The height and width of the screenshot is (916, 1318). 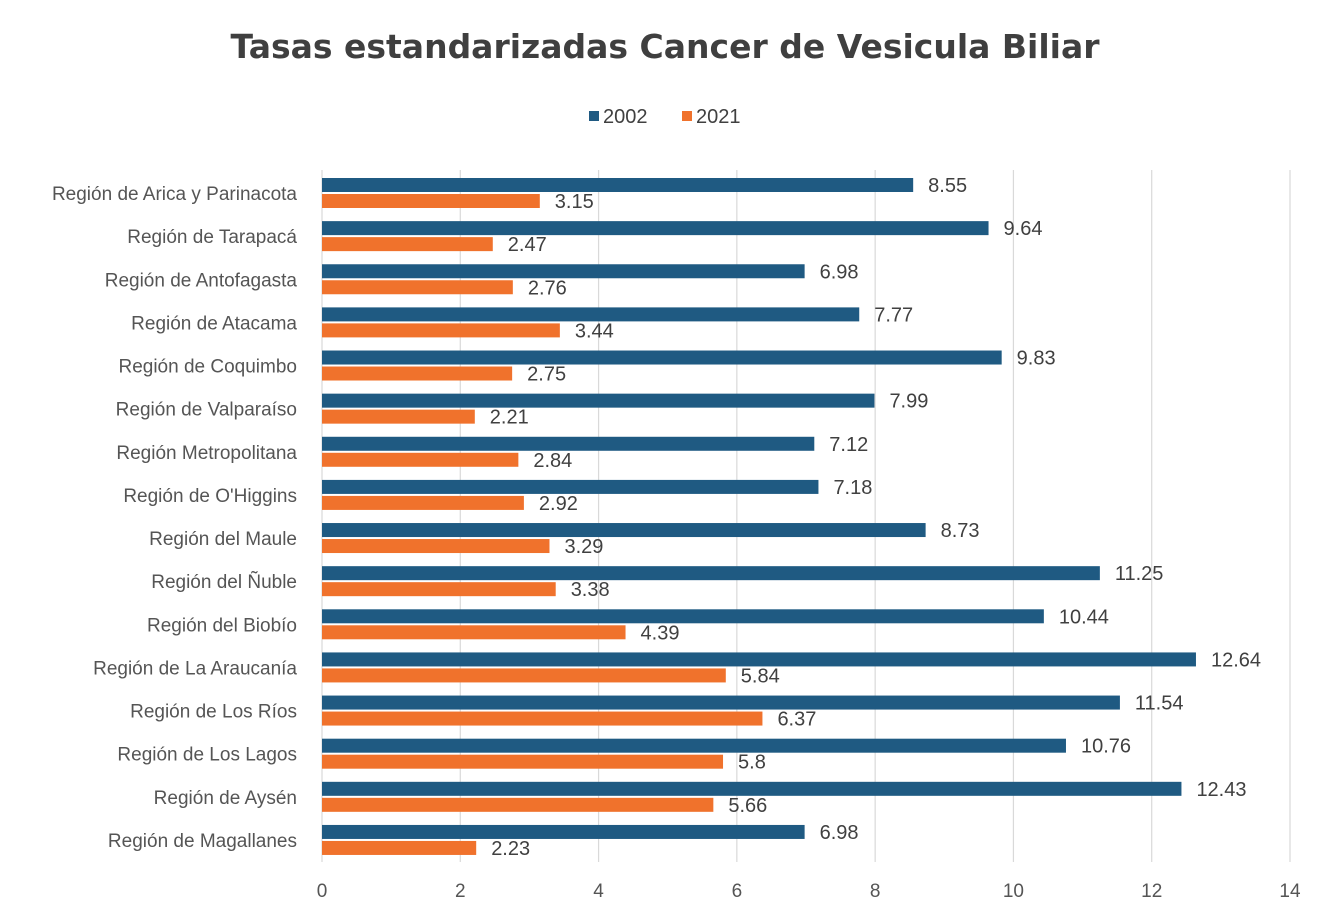 I want to click on legend-swatch-2021, so click(x=687, y=116).